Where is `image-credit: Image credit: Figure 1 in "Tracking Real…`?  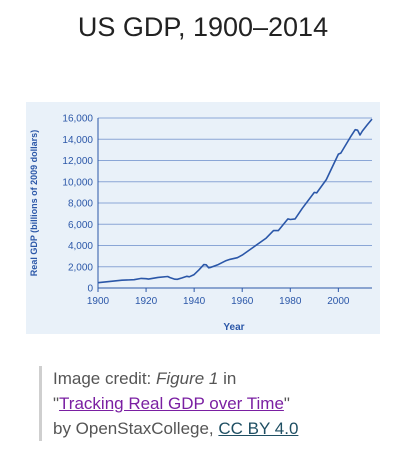
image-credit: Image credit: Figure 1 in "Tracking Real… is located at coordinates (216, 403).